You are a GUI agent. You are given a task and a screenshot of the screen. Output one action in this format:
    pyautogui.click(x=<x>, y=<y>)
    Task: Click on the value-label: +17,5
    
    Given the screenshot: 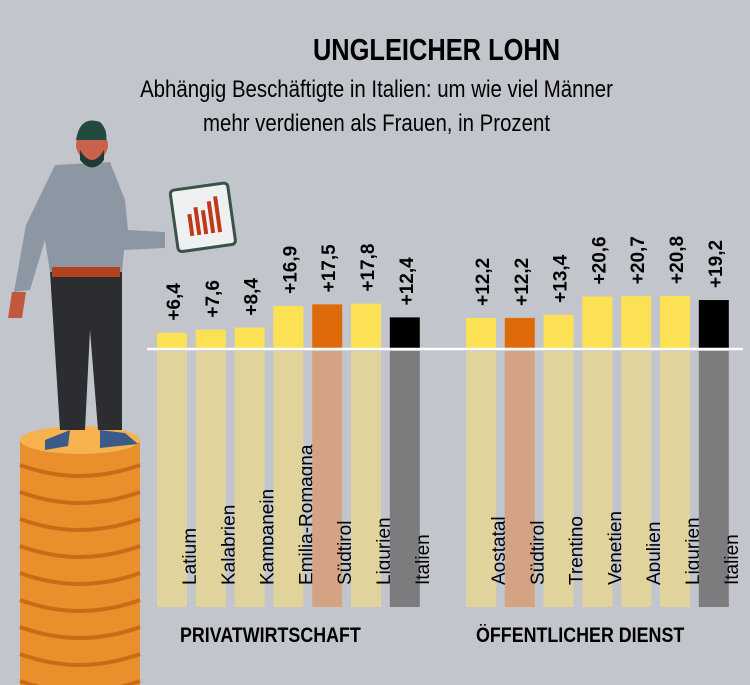 What is the action you would take?
    pyautogui.click(x=329, y=268)
    